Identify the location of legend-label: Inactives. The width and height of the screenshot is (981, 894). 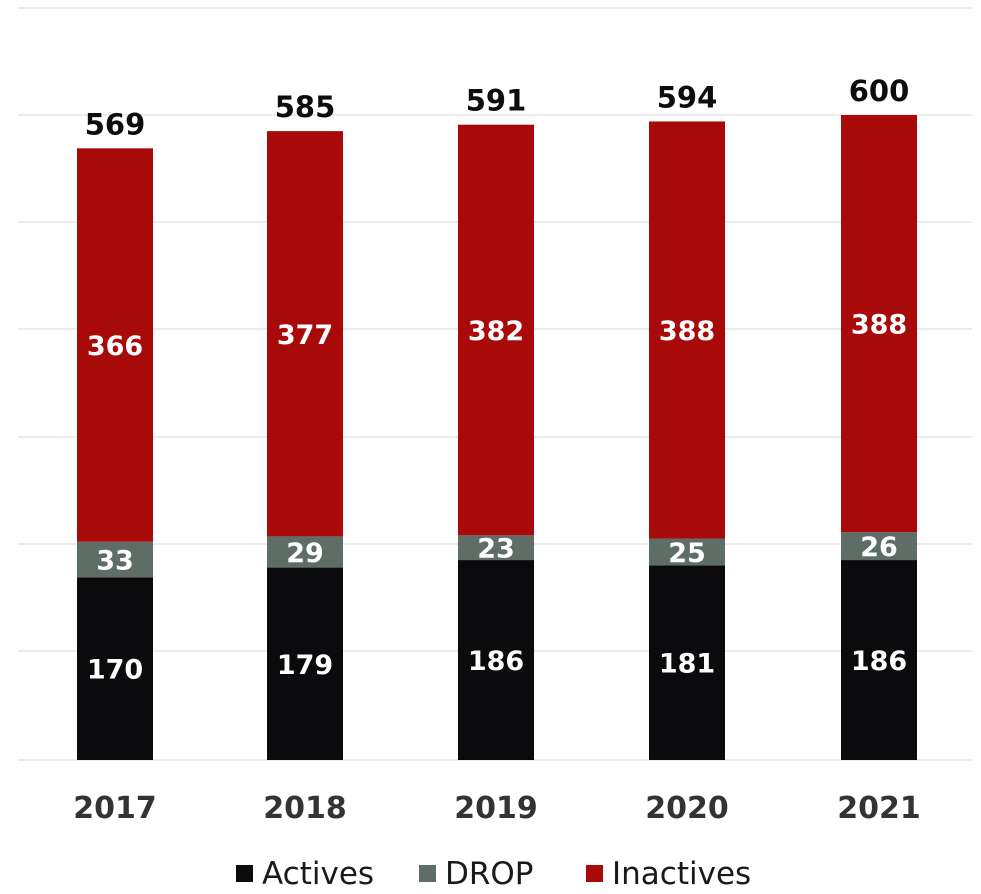
(681, 873).